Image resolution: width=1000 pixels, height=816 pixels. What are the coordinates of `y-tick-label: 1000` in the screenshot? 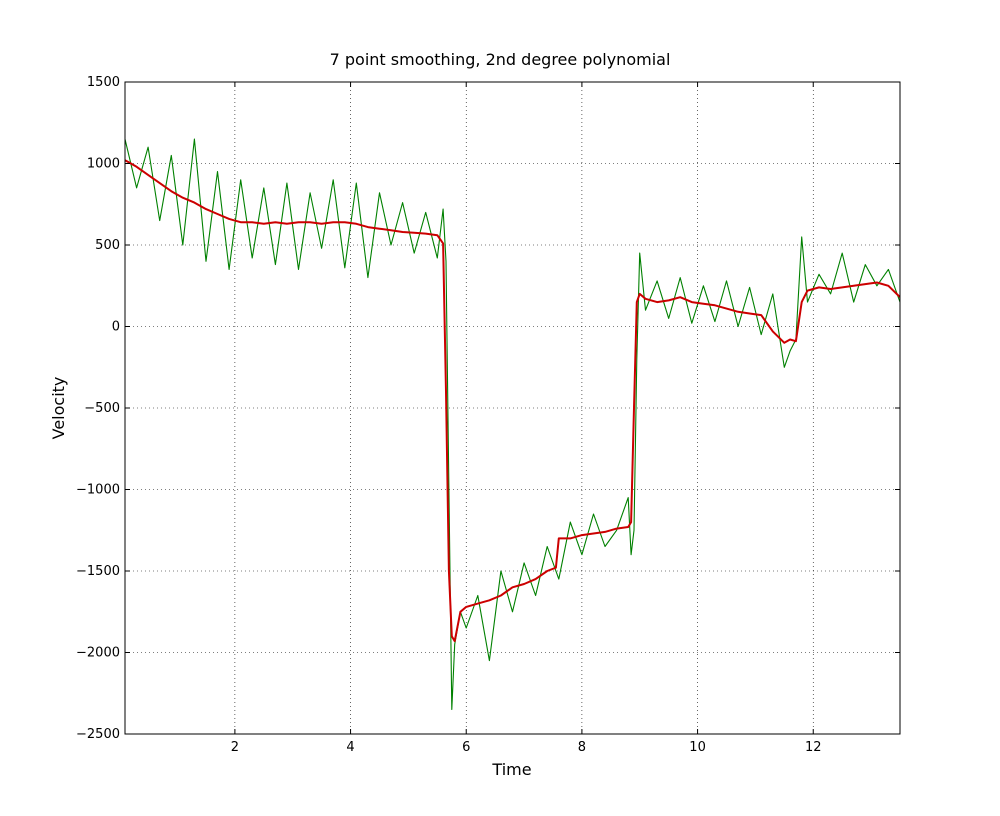 It's located at (103, 164).